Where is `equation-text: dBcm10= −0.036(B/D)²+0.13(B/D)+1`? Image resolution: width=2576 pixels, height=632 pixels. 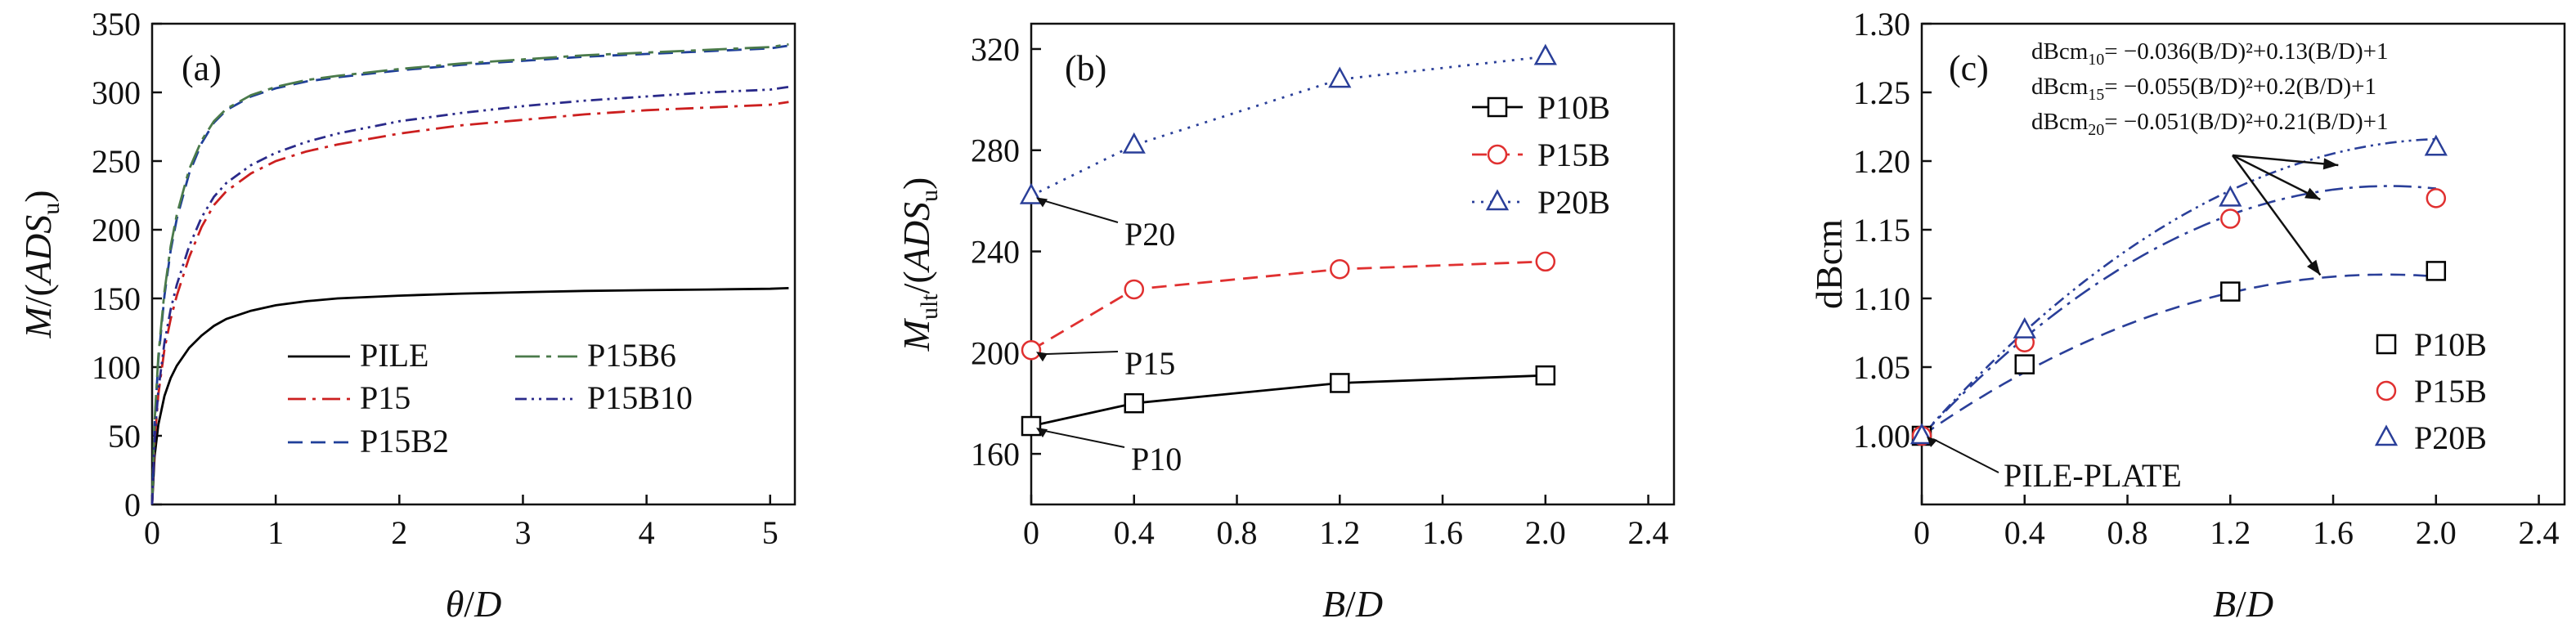
equation-text: dBcm10= −0.036(B/D)²+0.13(B/D)+1 is located at coordinates (2210, 53).